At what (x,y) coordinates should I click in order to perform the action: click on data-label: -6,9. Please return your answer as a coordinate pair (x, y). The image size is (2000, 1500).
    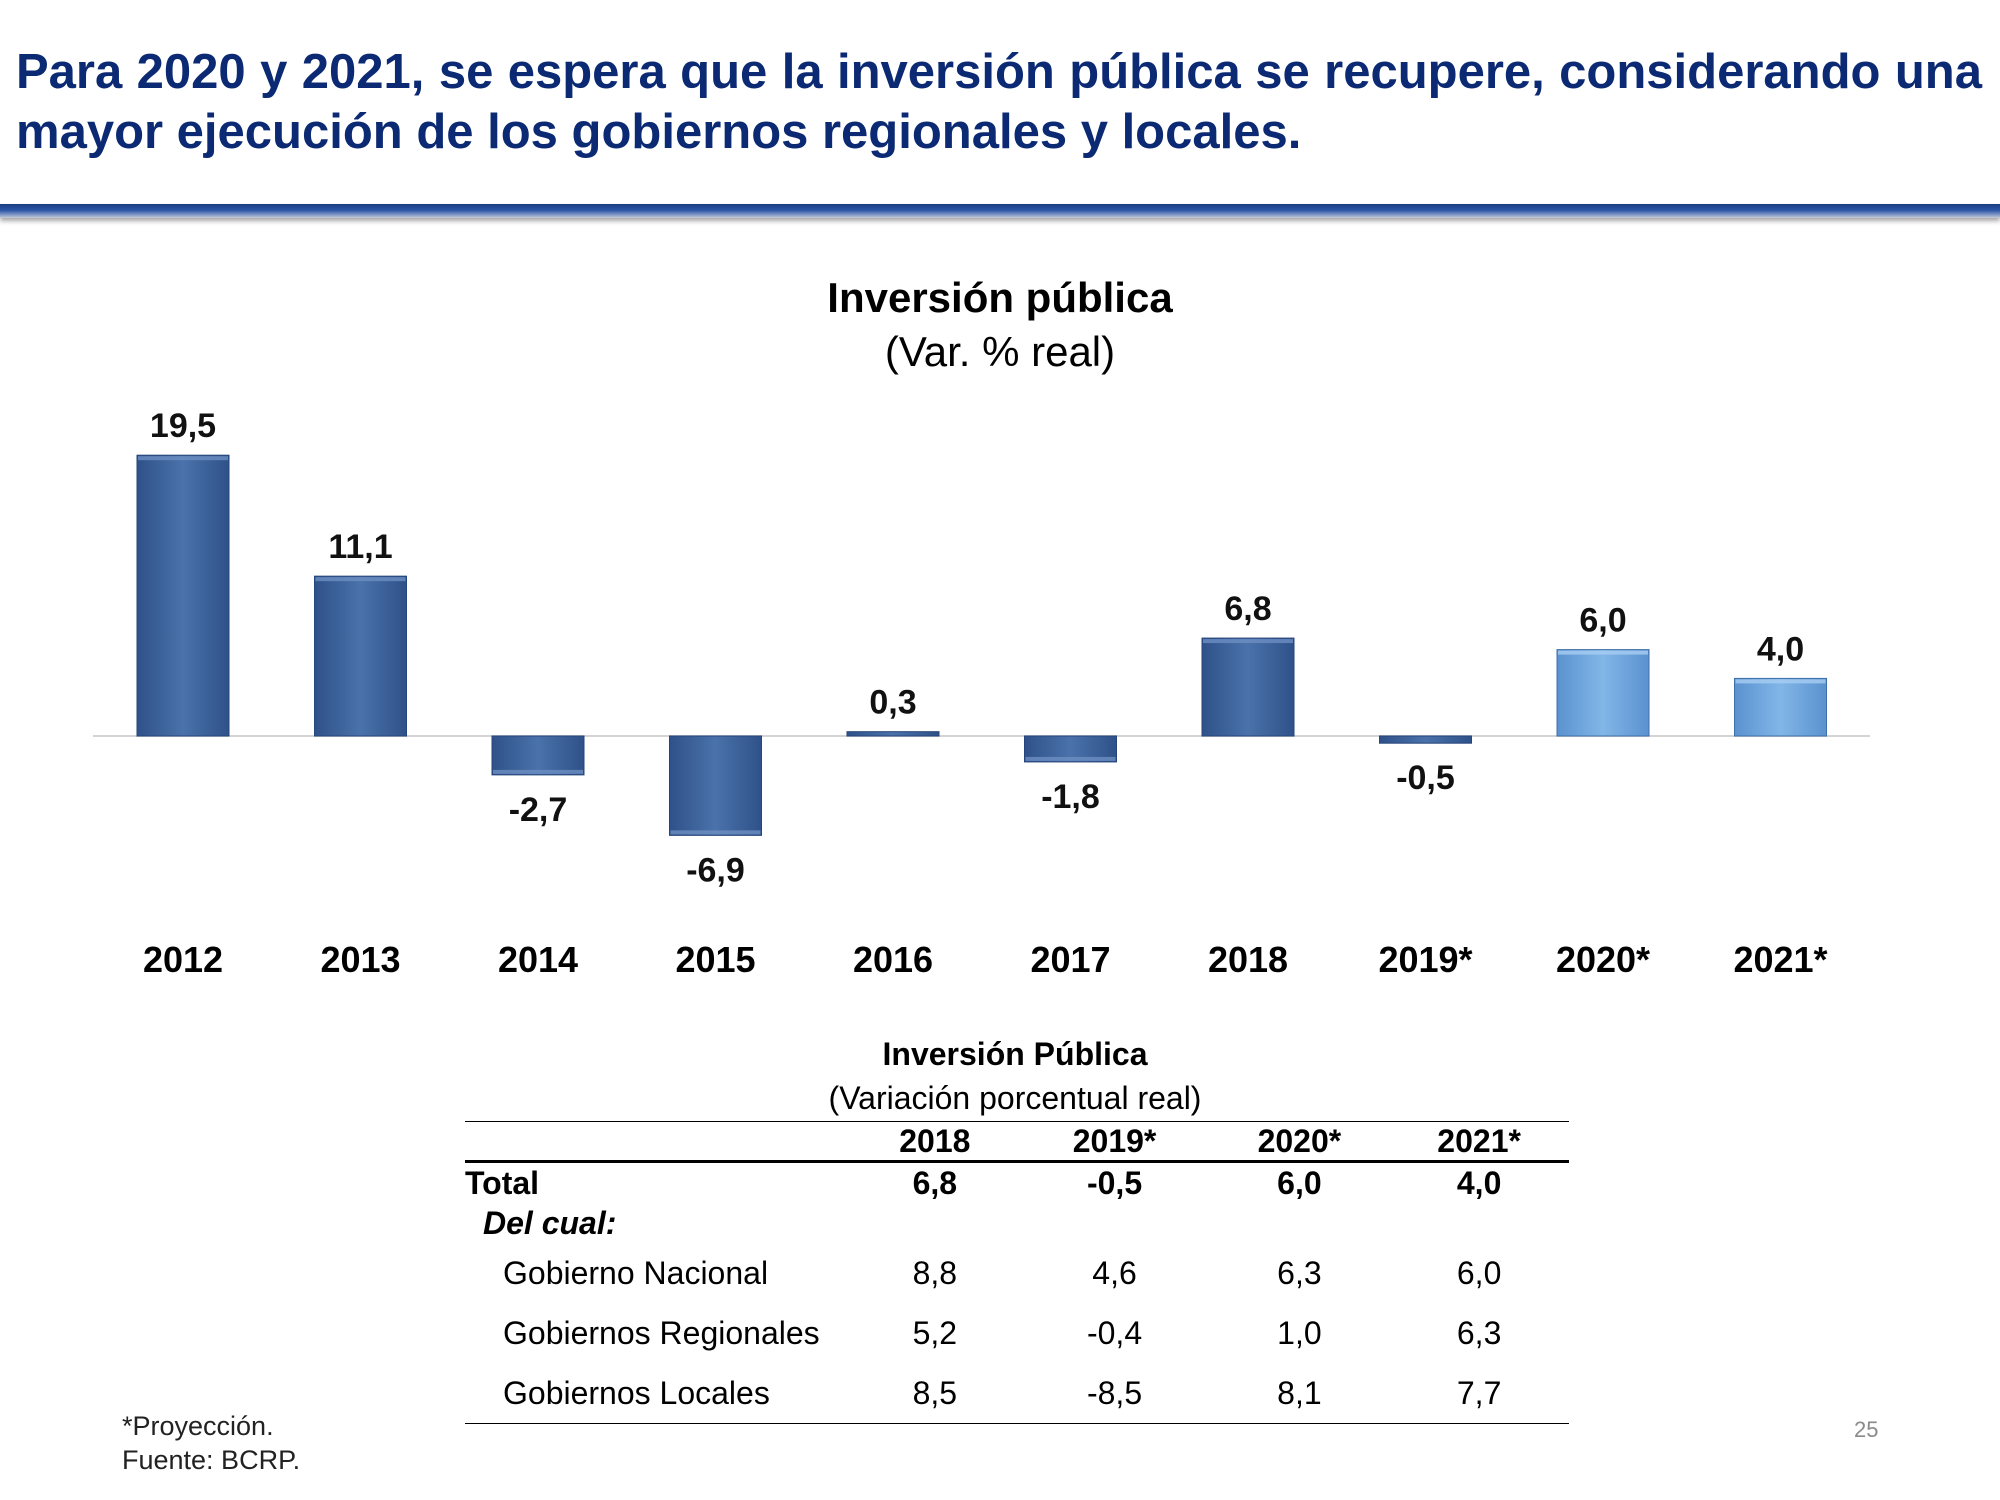
    Looking at the image, I should click on (715, 870).